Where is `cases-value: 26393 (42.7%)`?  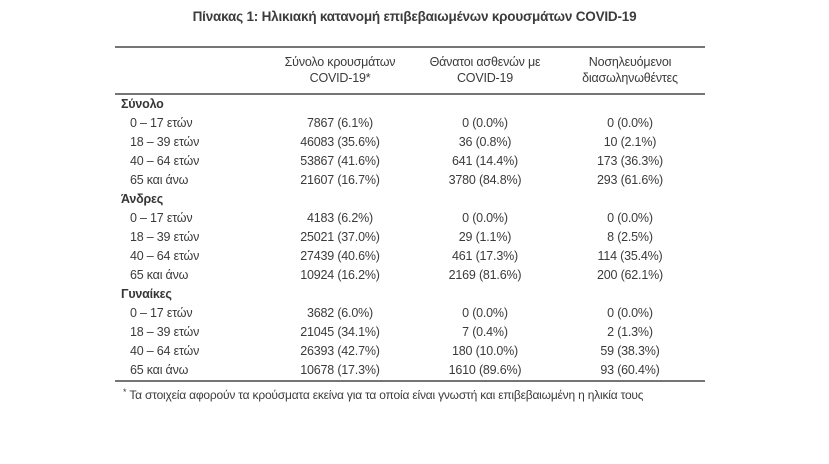
cases-value: 26393 (42.7%) is located at coordinates (340, 351).